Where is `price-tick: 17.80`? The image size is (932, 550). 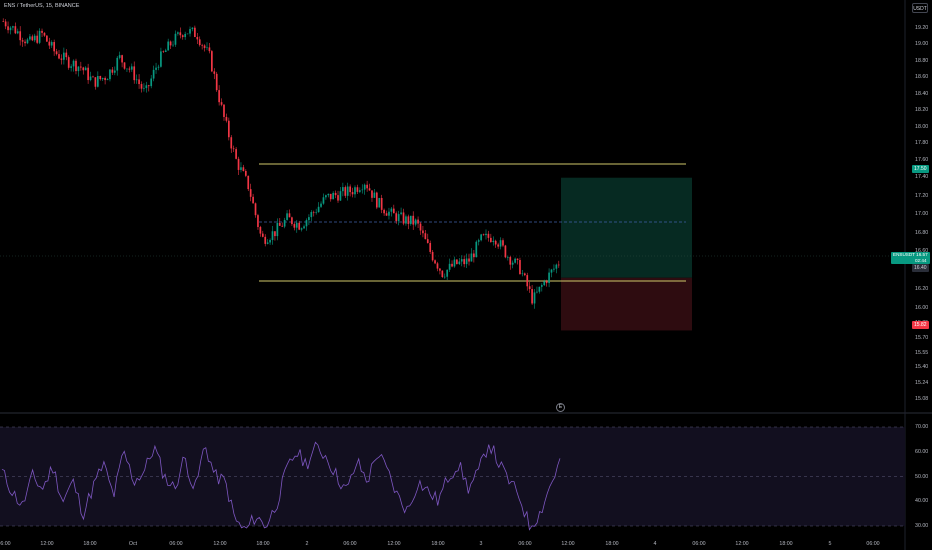
price-tick: 17.80 is located at coordinates (922, 143).